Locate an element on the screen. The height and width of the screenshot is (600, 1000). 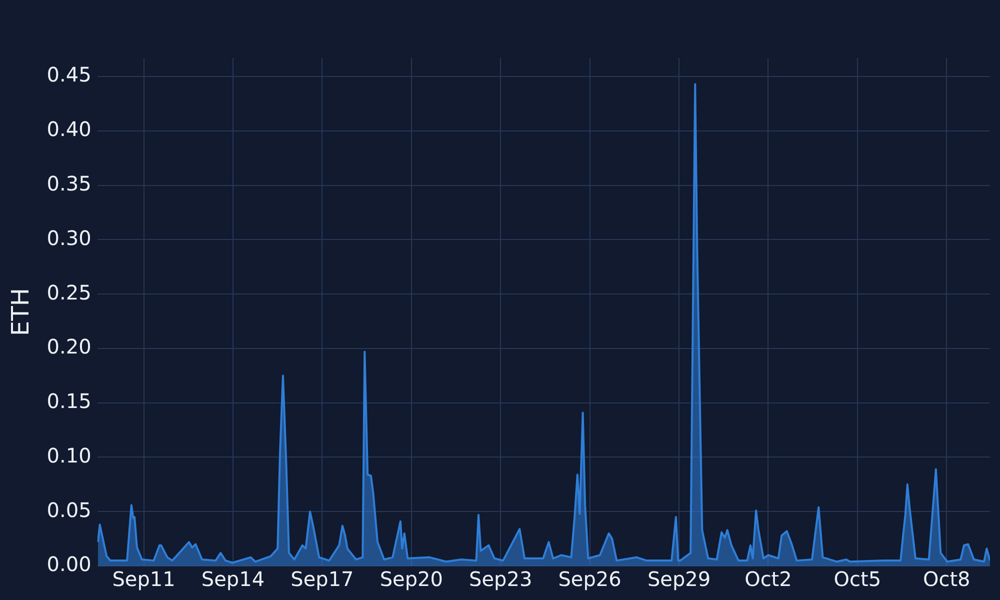
x-tick-label: Sep29 is located at coordinates (679, 579).